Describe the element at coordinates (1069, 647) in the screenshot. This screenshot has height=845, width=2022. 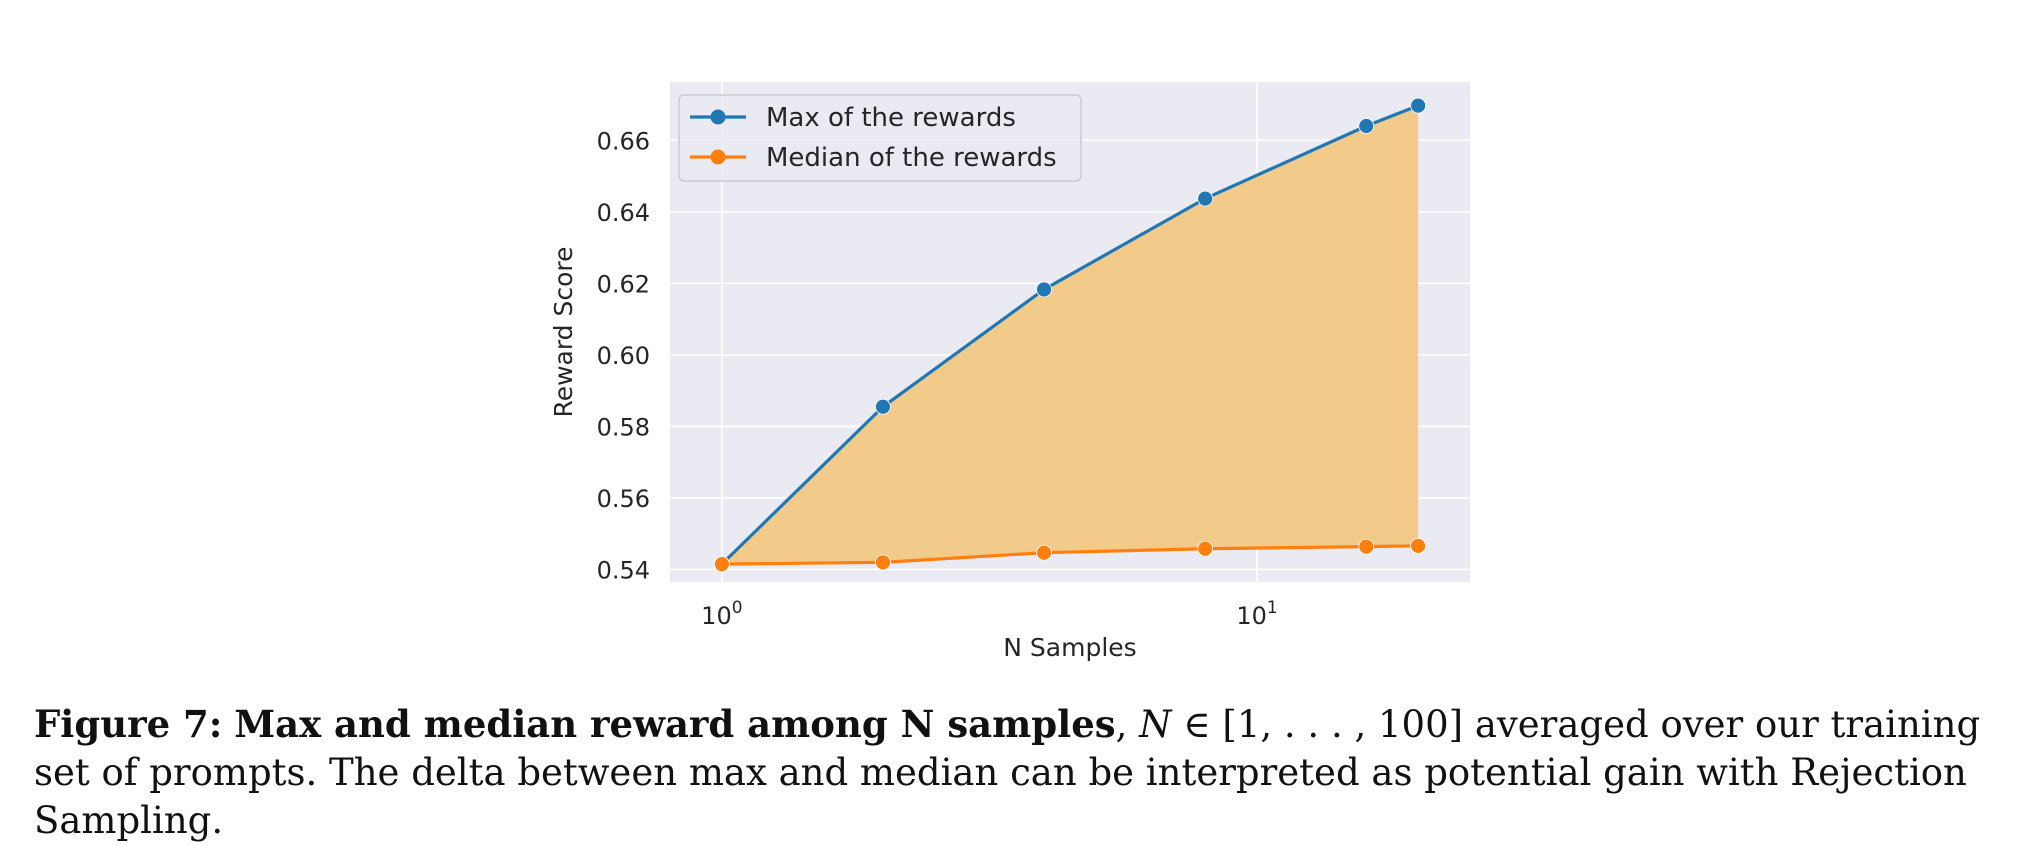
I see `x-axis-label: N Samples` at that location.